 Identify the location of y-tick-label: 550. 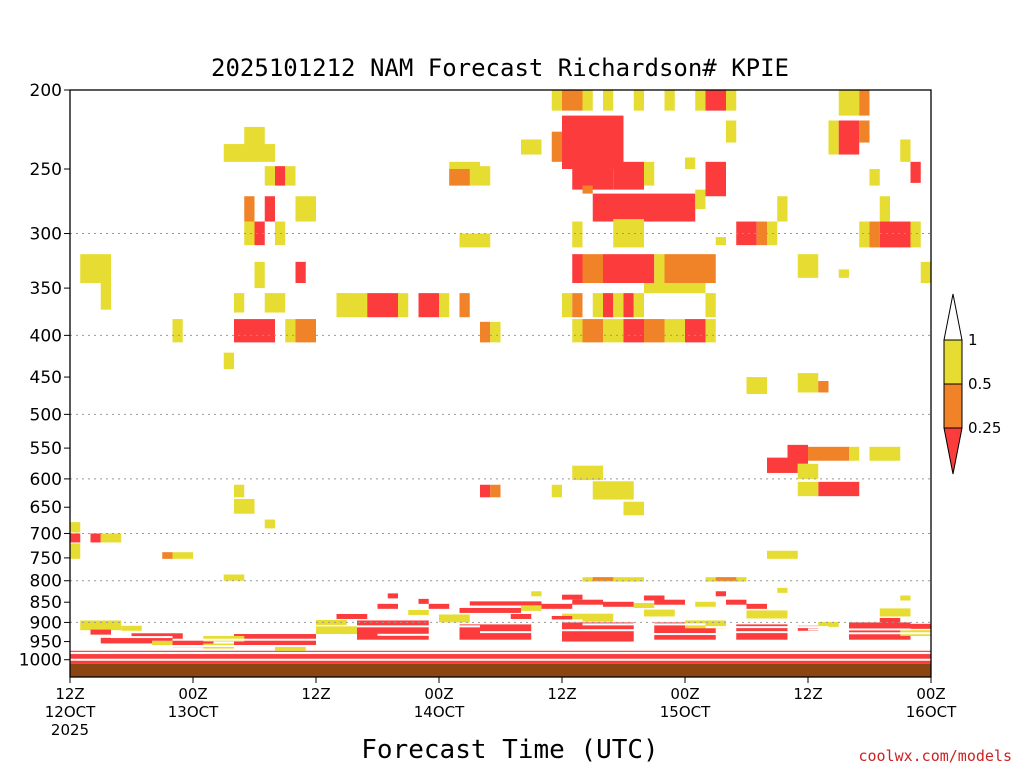
(46, 449).